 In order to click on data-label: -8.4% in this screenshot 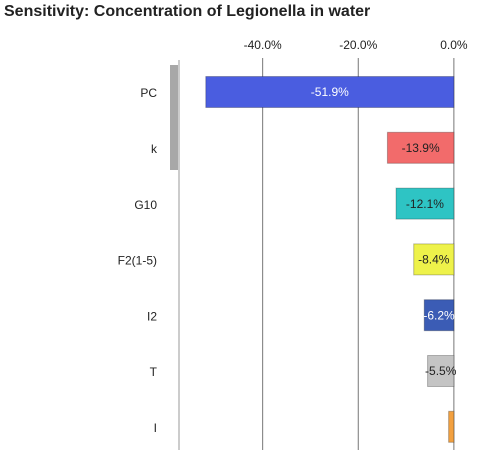, I will do `click(434, 260)`.